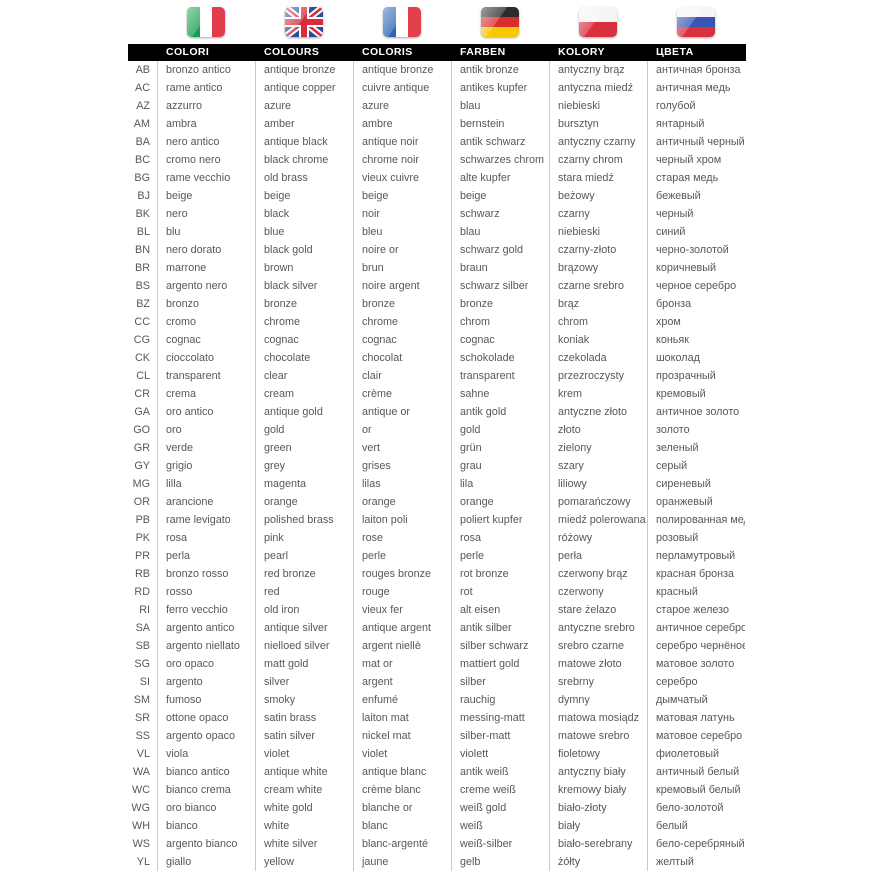 Image resolution: width=875 pixels, height=875 pixels. Describe the element at coordinates (598, 646) in the screenshot. I see `color-name-pl: srebro czarne` at that location.